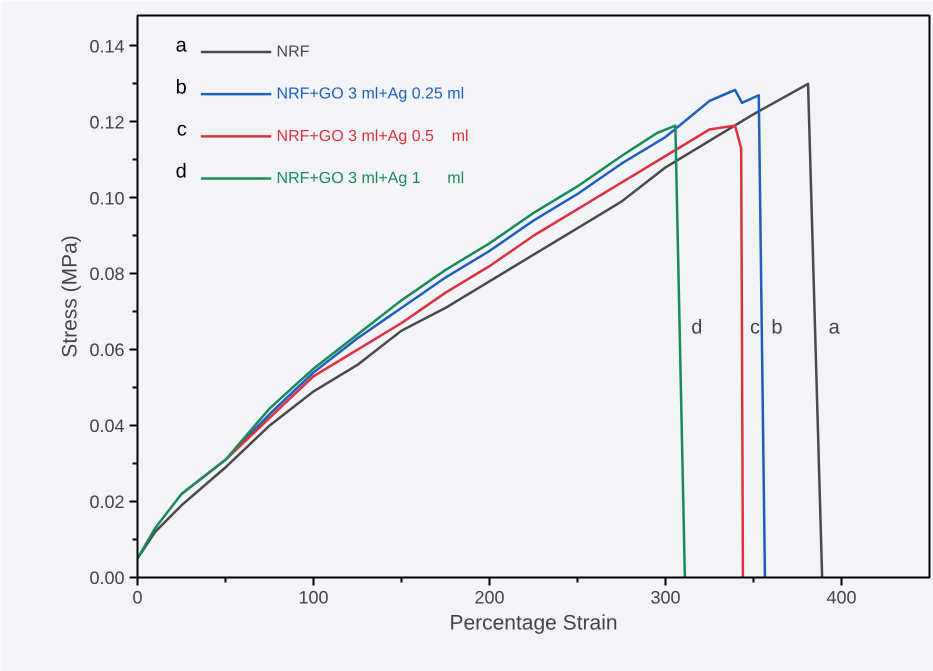 Image resolution: width=933 pixels, height=671 pixels. What do you see at coordinates (107, 578) in the screenshot?
I see `y-tick-label: 0.00` at bounding box center [107, 578].